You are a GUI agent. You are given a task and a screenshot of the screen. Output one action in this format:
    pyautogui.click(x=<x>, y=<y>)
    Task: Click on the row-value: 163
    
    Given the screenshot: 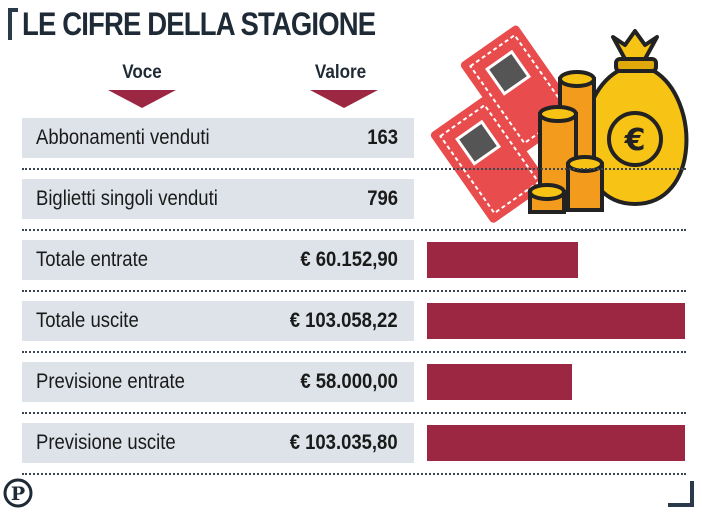 What is the action you would take?
    pyautogui.click(x=382, y=137)
    